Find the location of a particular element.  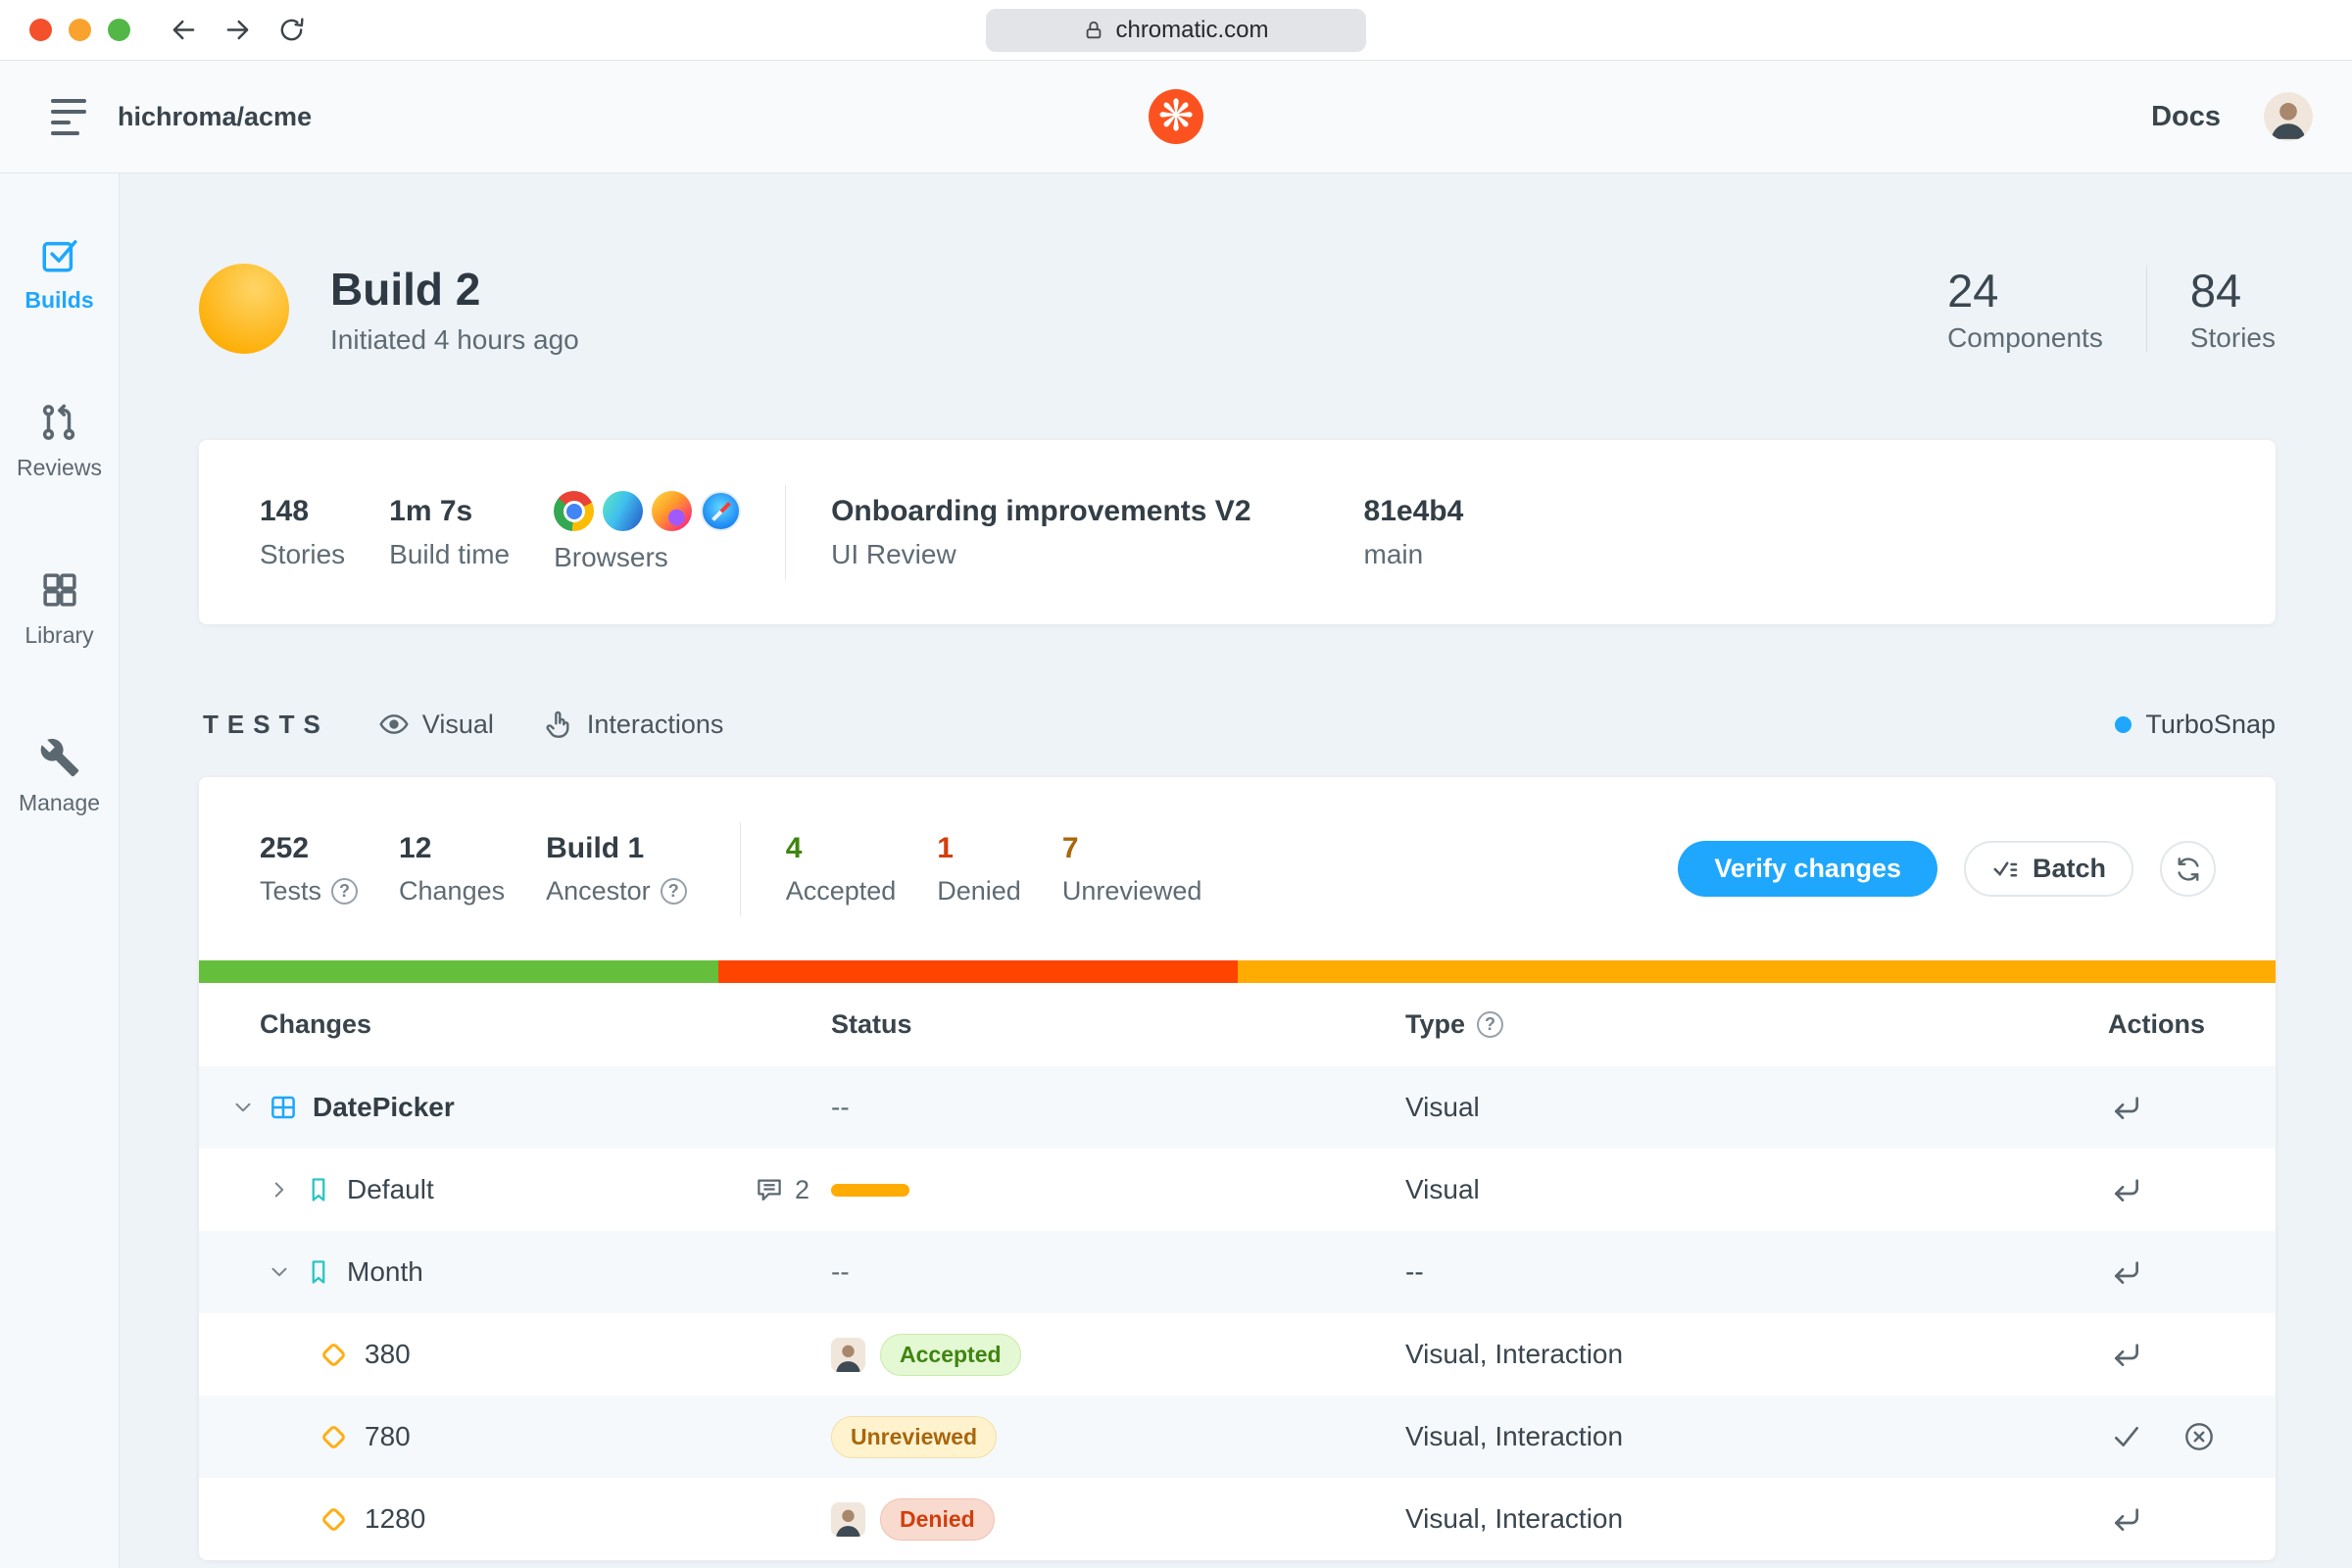

visual-filter-label: Visual is located at coordinates (457, 724).